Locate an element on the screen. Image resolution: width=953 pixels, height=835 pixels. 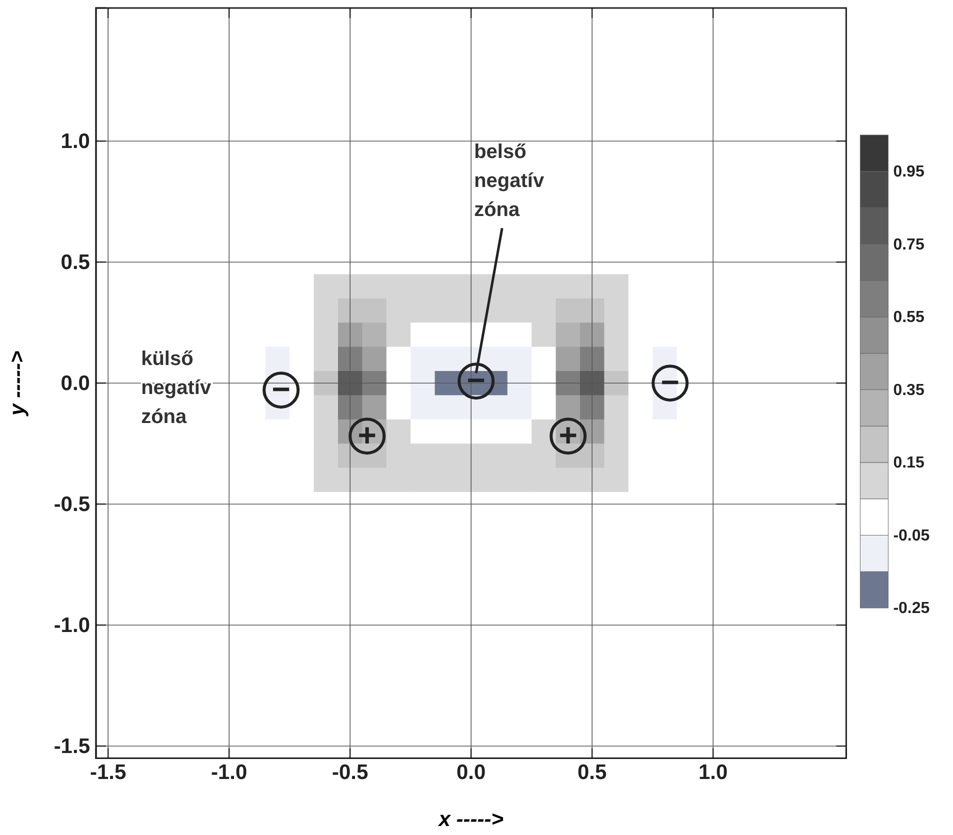
color-bar-label: 0.75 is located at coordinates (908, 245).